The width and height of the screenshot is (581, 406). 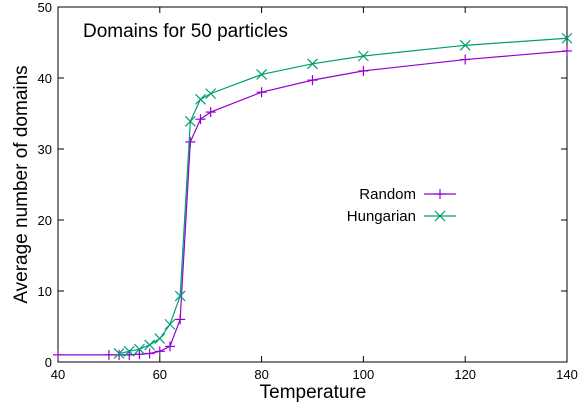 What do you see at coordinates (58, 374) in the screenshot?
I see `x-tick-label: 40` at bounding box center [58, 374].